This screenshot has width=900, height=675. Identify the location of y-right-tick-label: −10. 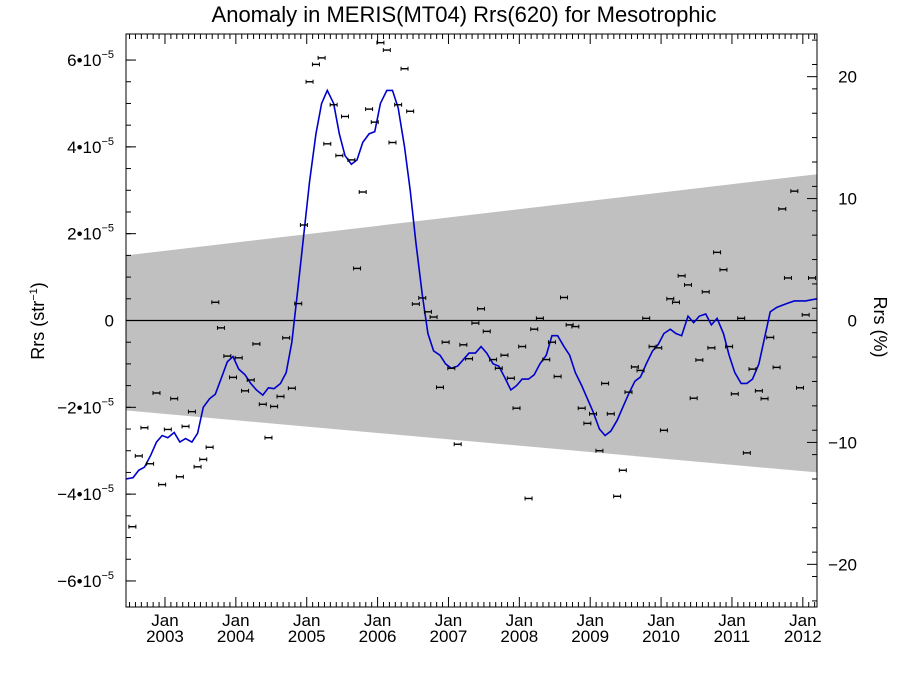
(842, 442).